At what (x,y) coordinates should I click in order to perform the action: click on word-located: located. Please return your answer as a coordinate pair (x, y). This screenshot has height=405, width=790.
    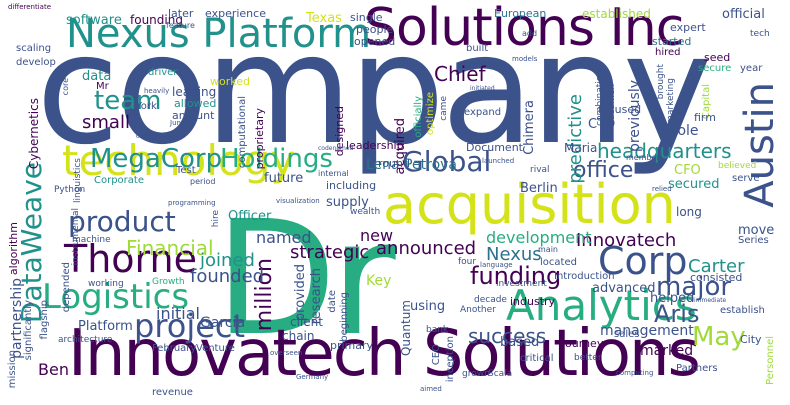
    Looking at the image, I should click on (558, 262).